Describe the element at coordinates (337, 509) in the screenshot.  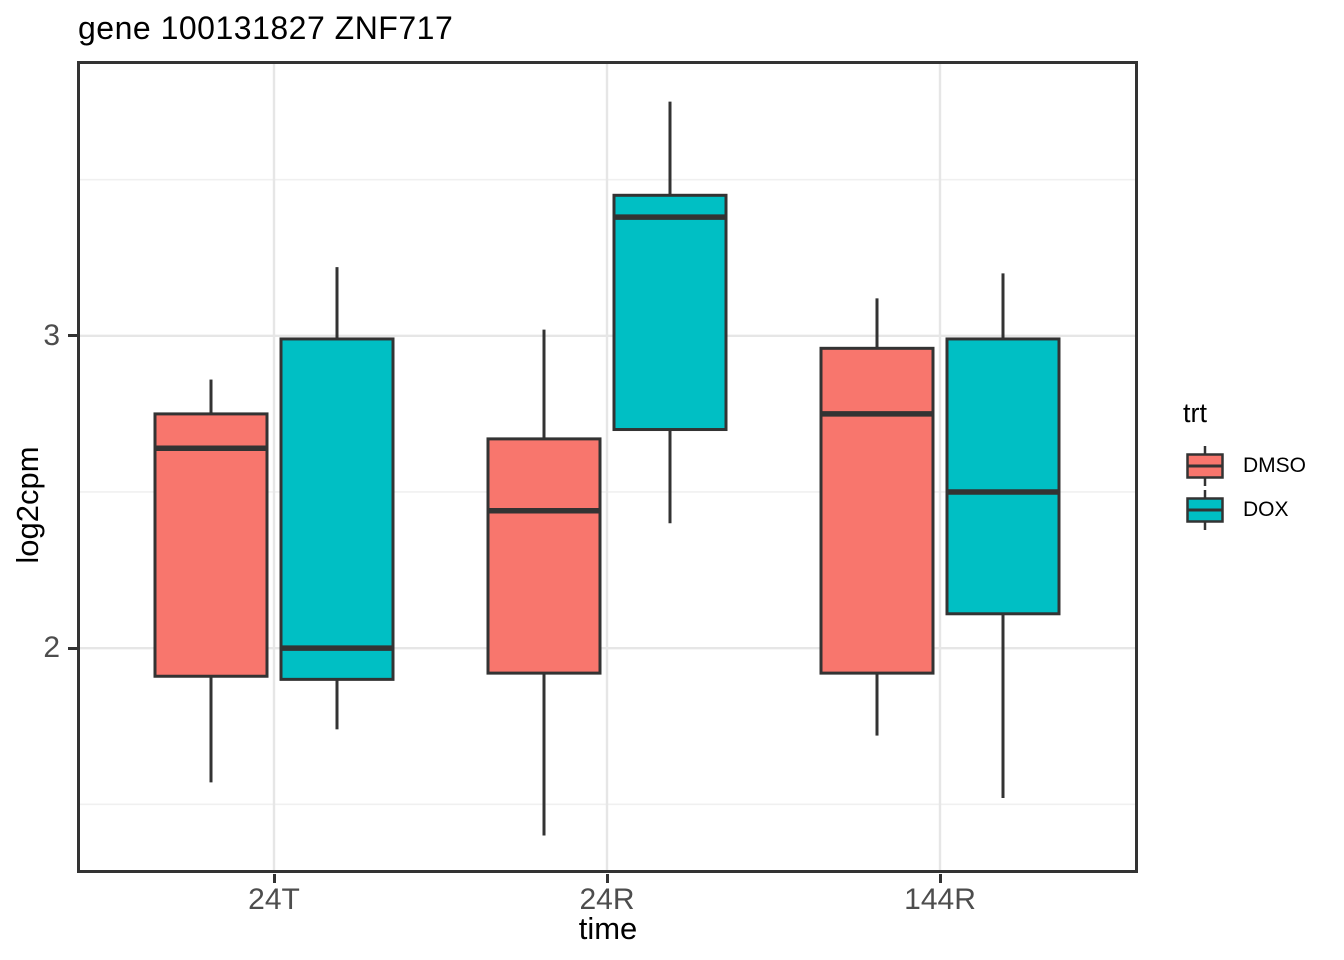
I see `box-DOX-24T-iqr` at that location.